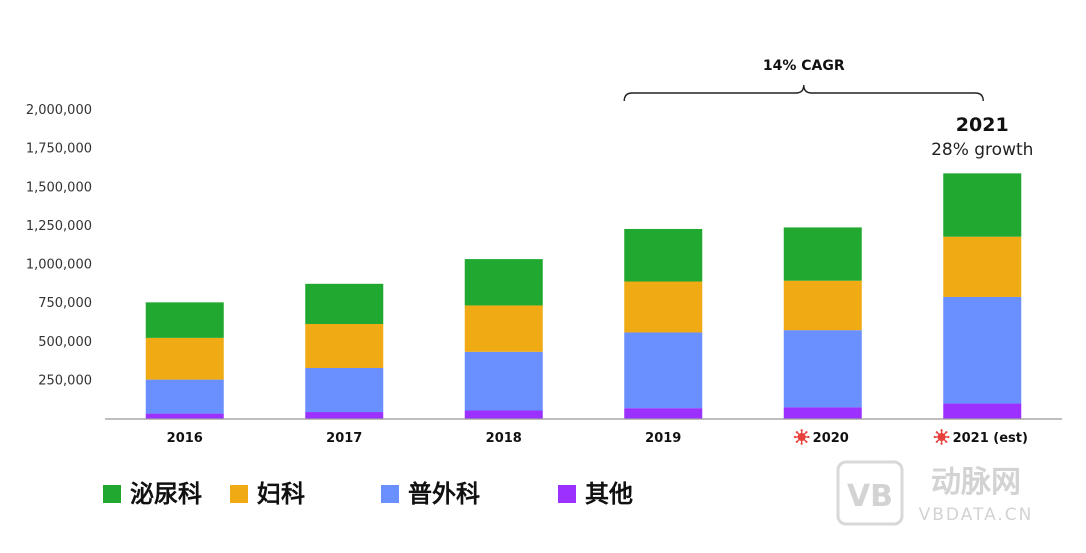 The image size is (1086, 553). I want to click on watermark-logo-text: VB, so click(870, 496).